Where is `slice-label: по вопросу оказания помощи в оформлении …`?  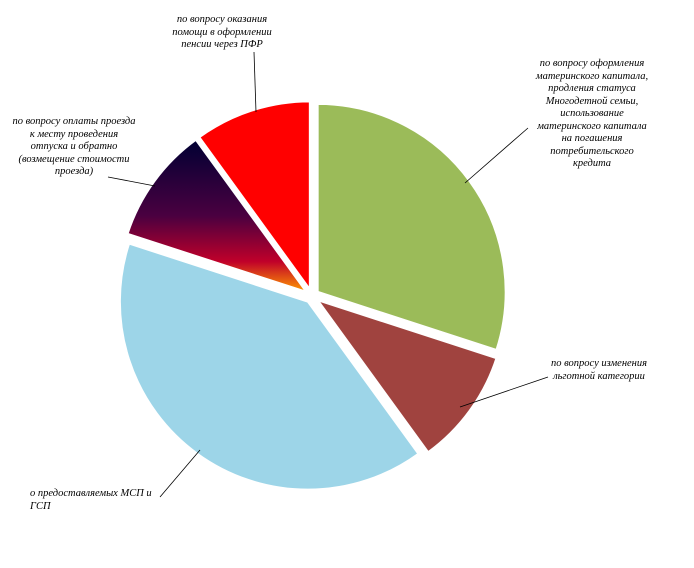 slice-label: по вопросу оказания помощи в оформлении … is located at coordinates (222, 32).